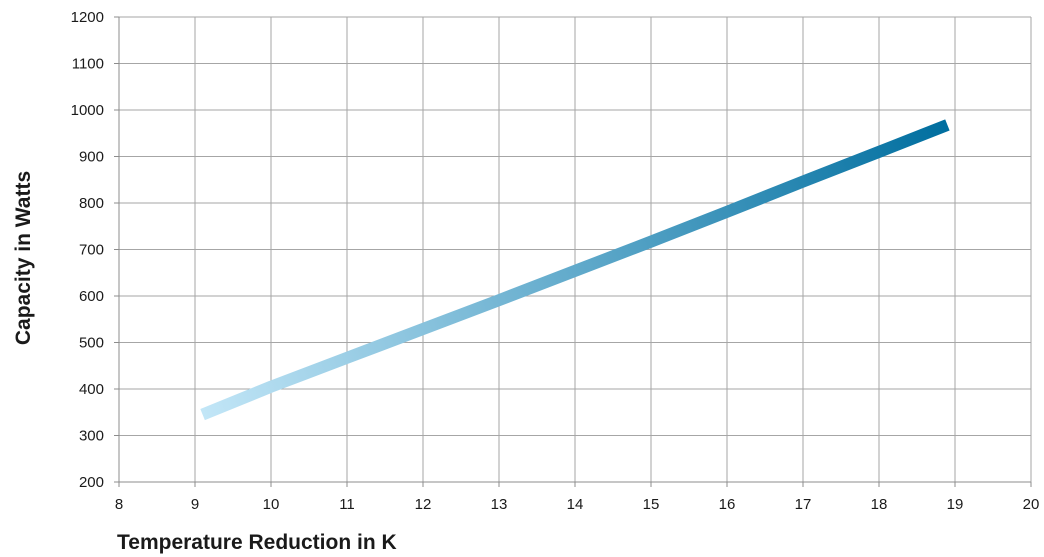 This screenshot has height=557, width=1044. I want to click on x-tick-label: 20, so click(1031, 504).